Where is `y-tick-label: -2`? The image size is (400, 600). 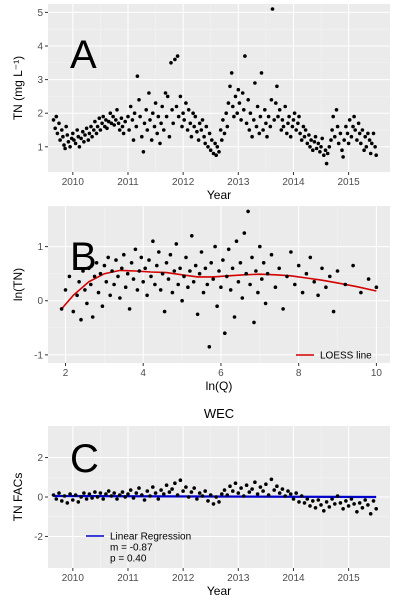
y-tick-label: -2 is located at coordinates (38, 537).